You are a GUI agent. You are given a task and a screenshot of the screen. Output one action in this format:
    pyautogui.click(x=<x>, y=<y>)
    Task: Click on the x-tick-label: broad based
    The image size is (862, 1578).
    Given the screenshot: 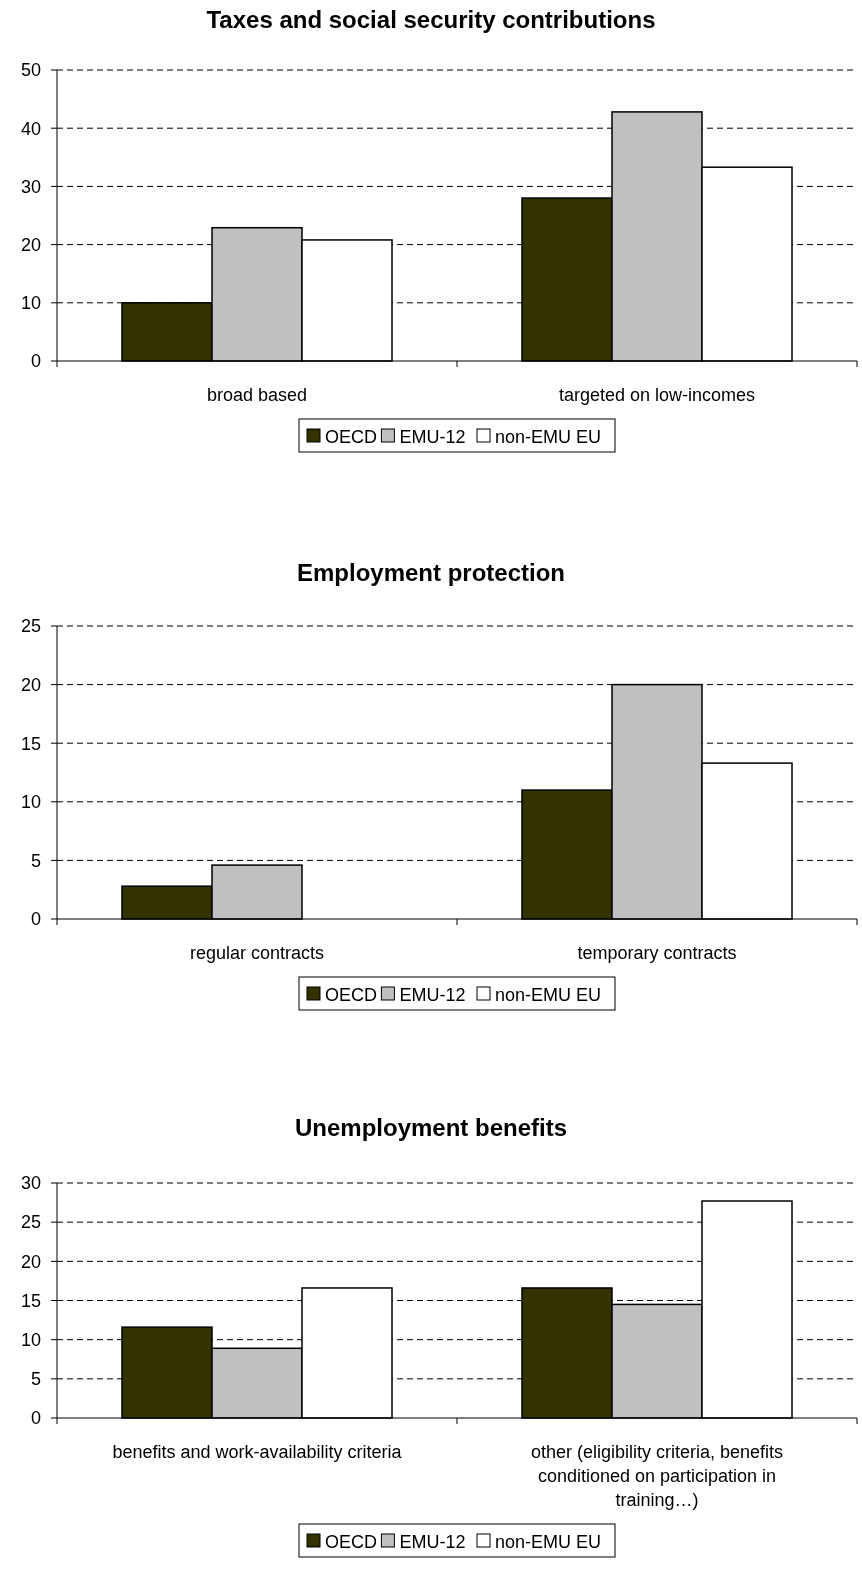 What is the action you would take?
    pyautogui.click(x=257, y=395)
    